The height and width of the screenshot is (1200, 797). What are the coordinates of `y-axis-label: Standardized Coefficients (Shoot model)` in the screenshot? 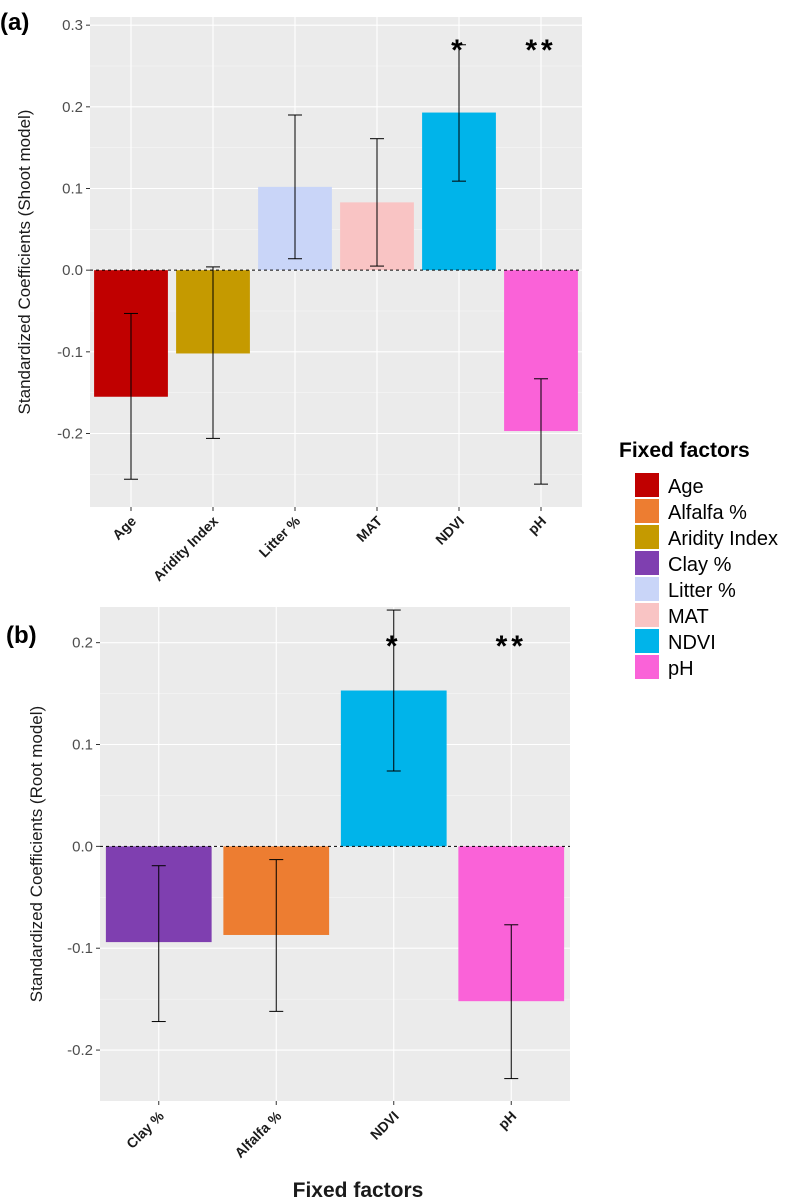 It's located at (24, 262).